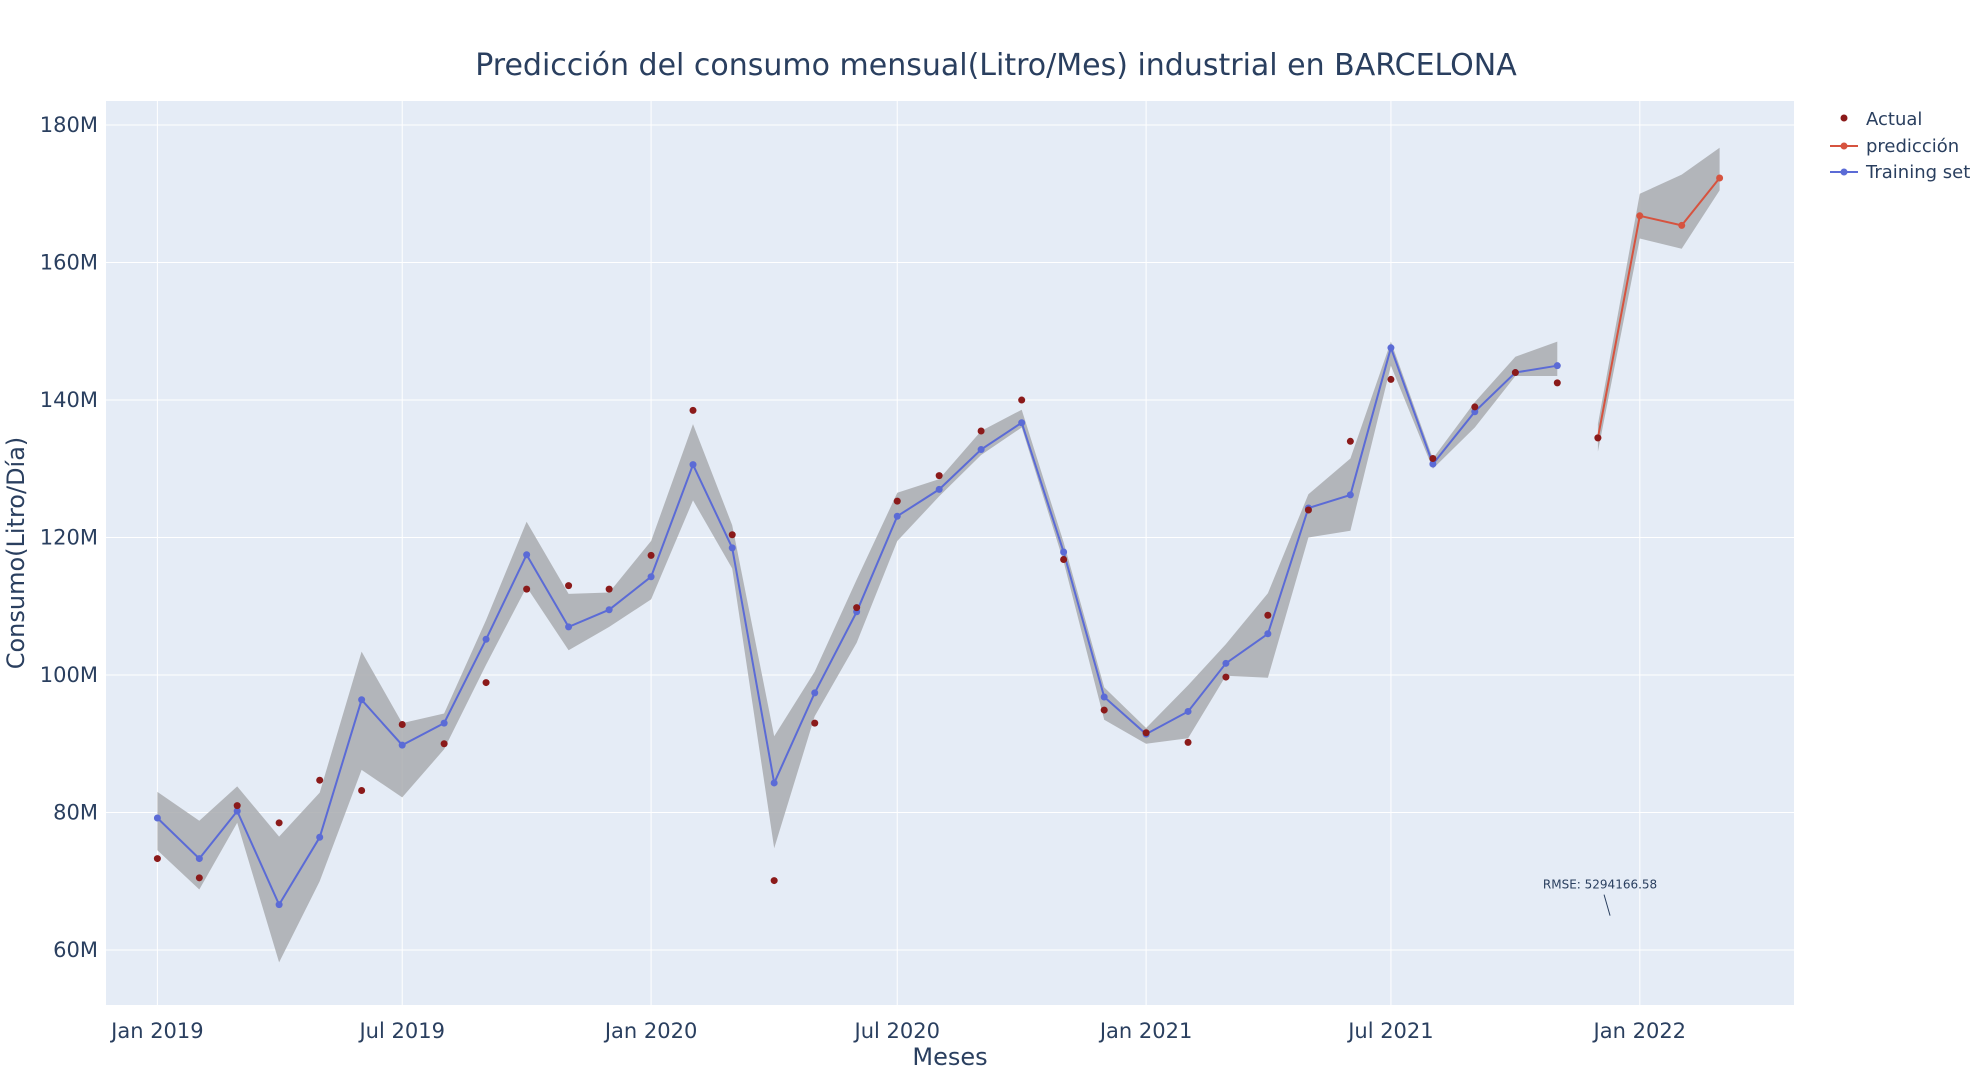 The image size is (1980, 1080). Describe the element at coordinates (156, 1031) in the screenshot. I see `x-tick-label: Jan 2019` at that location.